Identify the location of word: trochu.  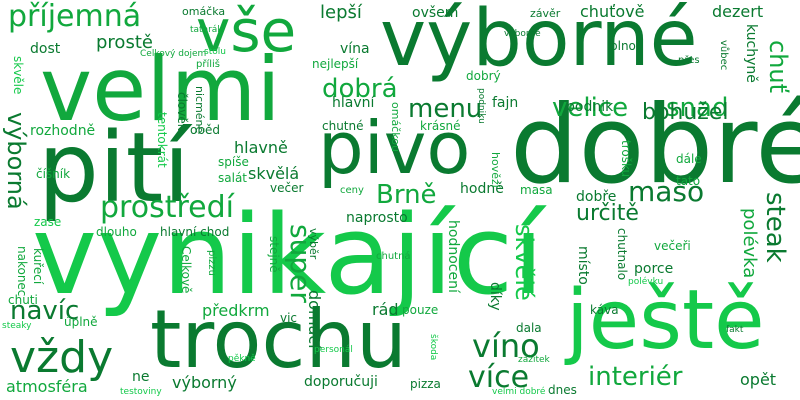
(278, 339).